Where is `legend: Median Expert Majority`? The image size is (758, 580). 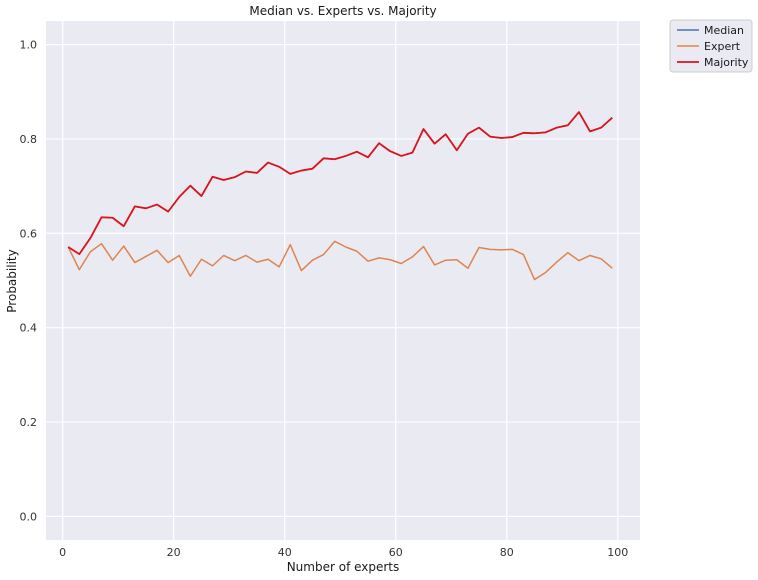
legend: Median Expert Majority is located at coordinates (711, 46).